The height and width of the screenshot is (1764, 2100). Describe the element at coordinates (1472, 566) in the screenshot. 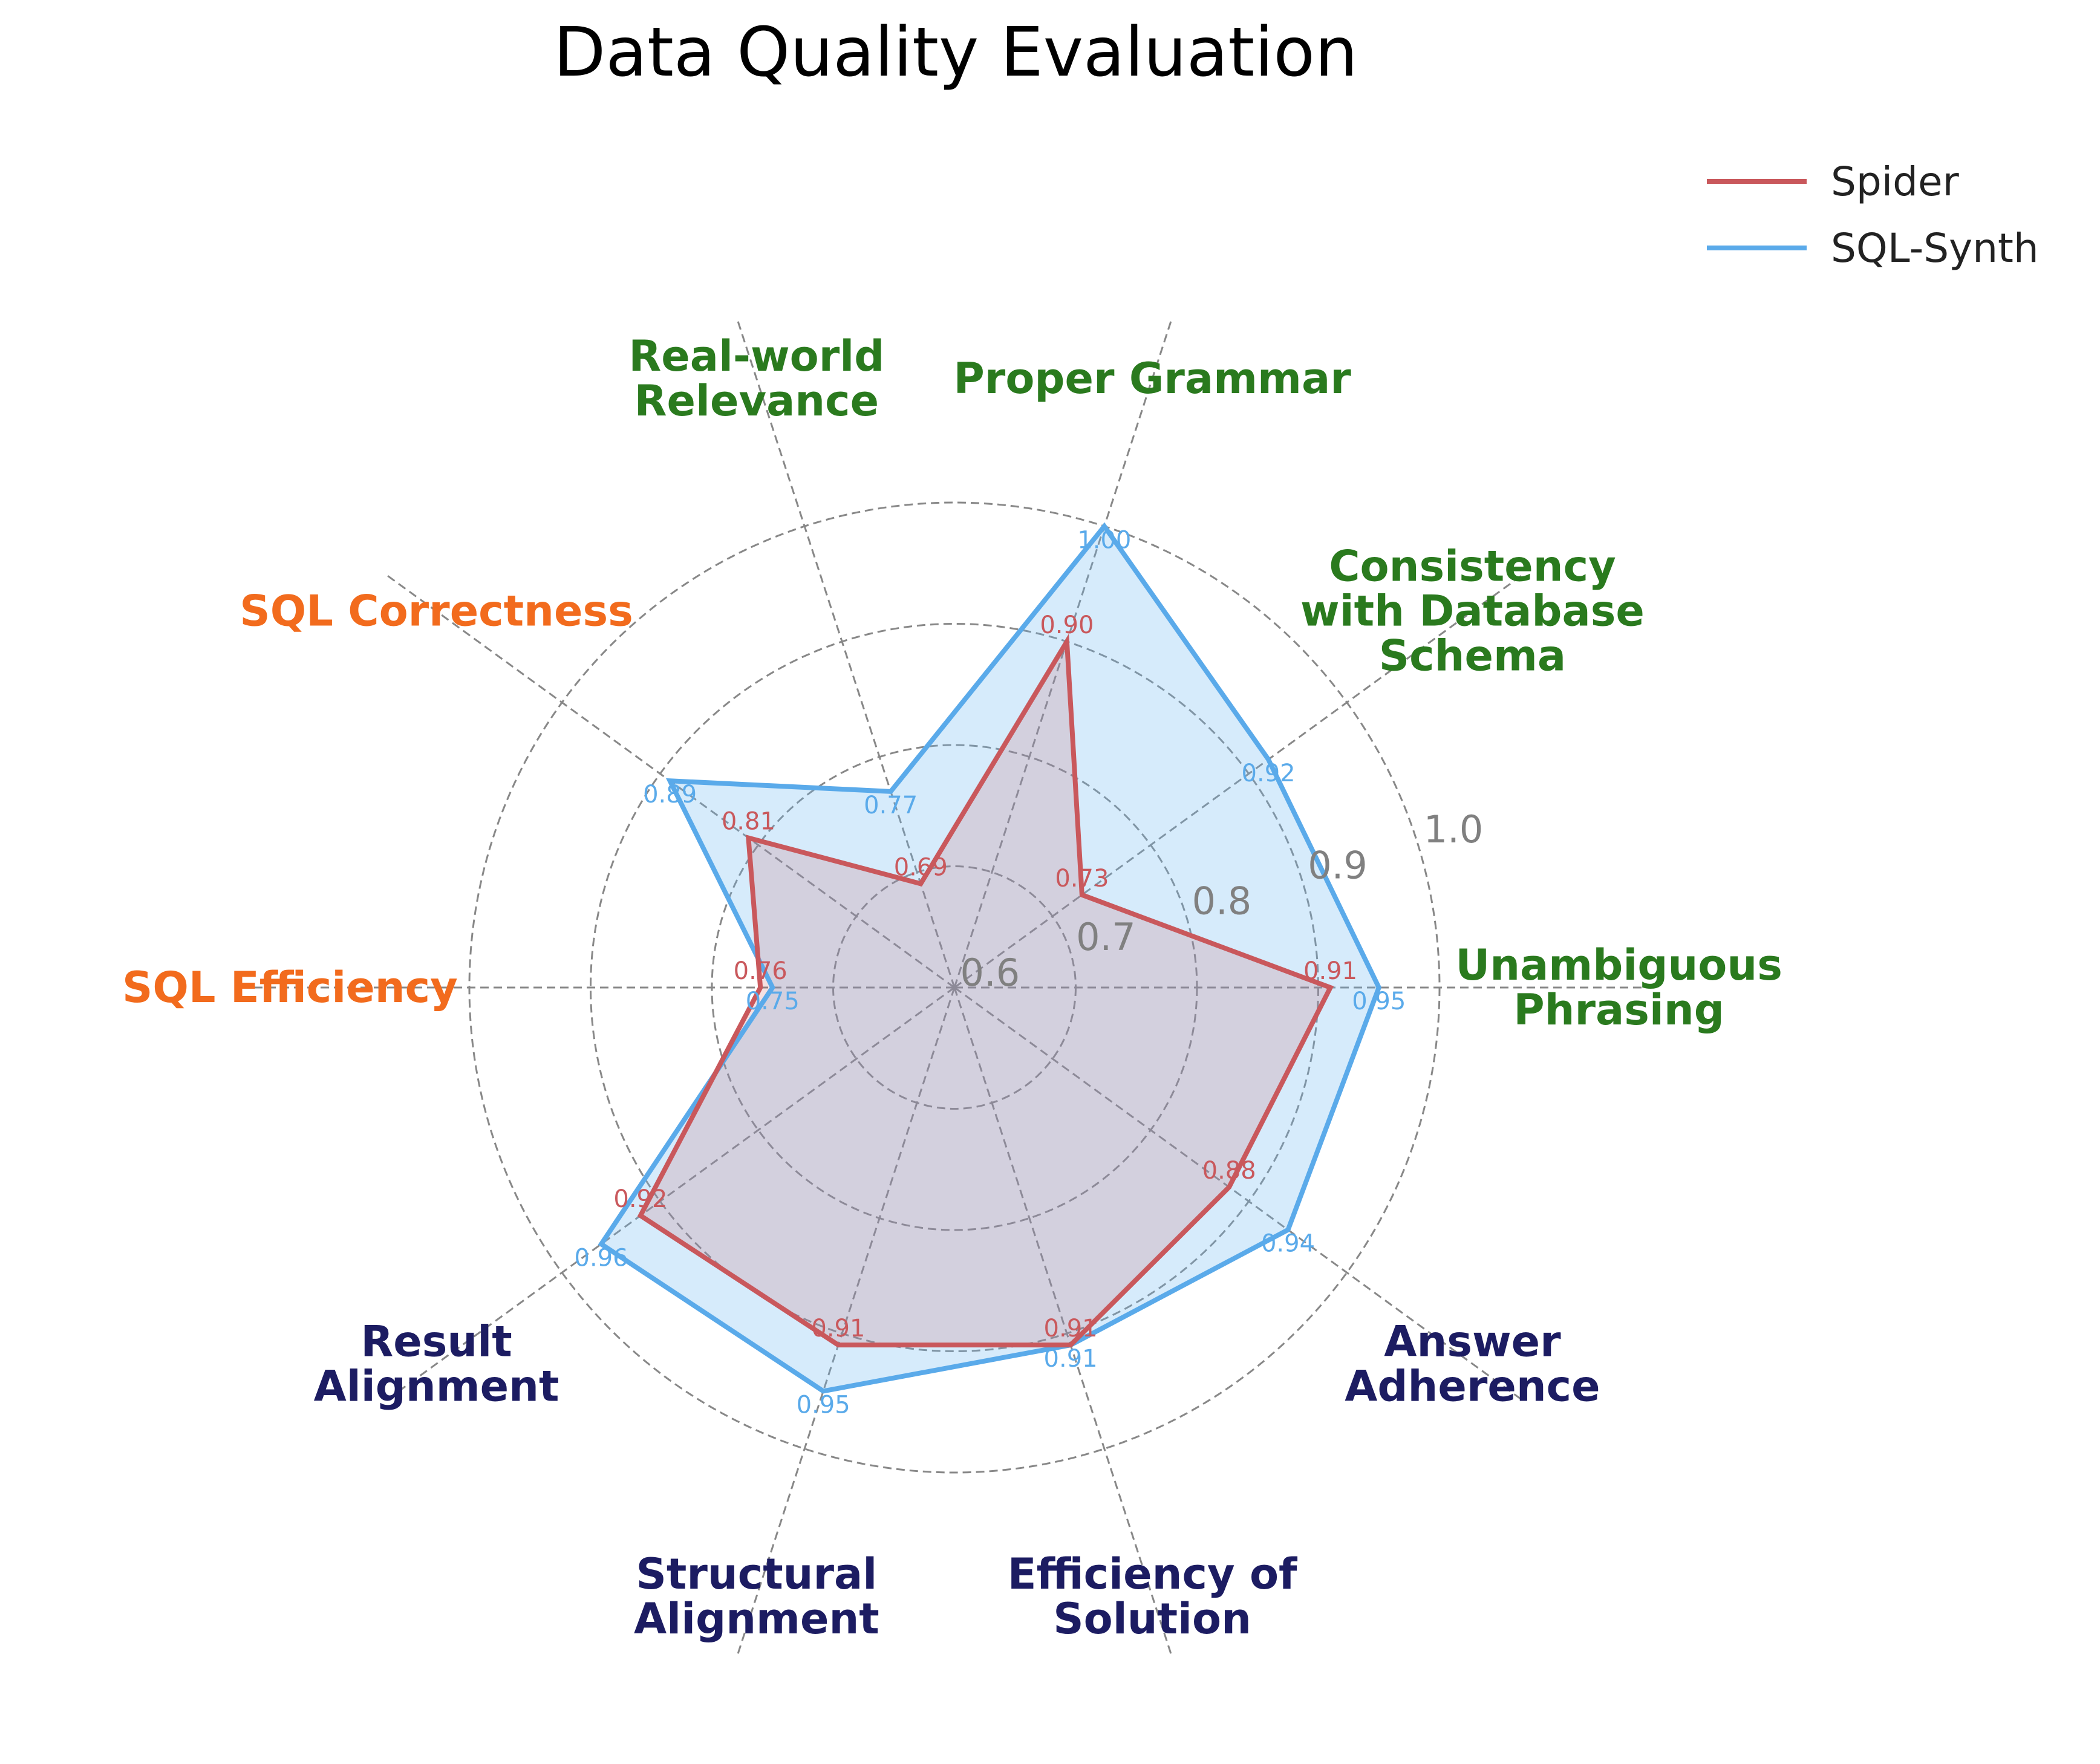

I see `axis-label-line: Consistency` at that location.